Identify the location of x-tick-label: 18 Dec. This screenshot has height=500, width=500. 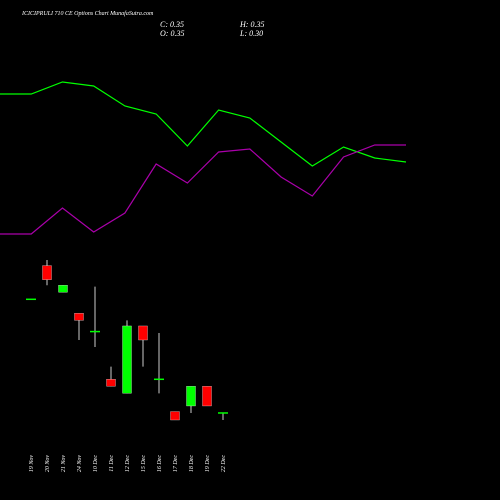
(192, 463).